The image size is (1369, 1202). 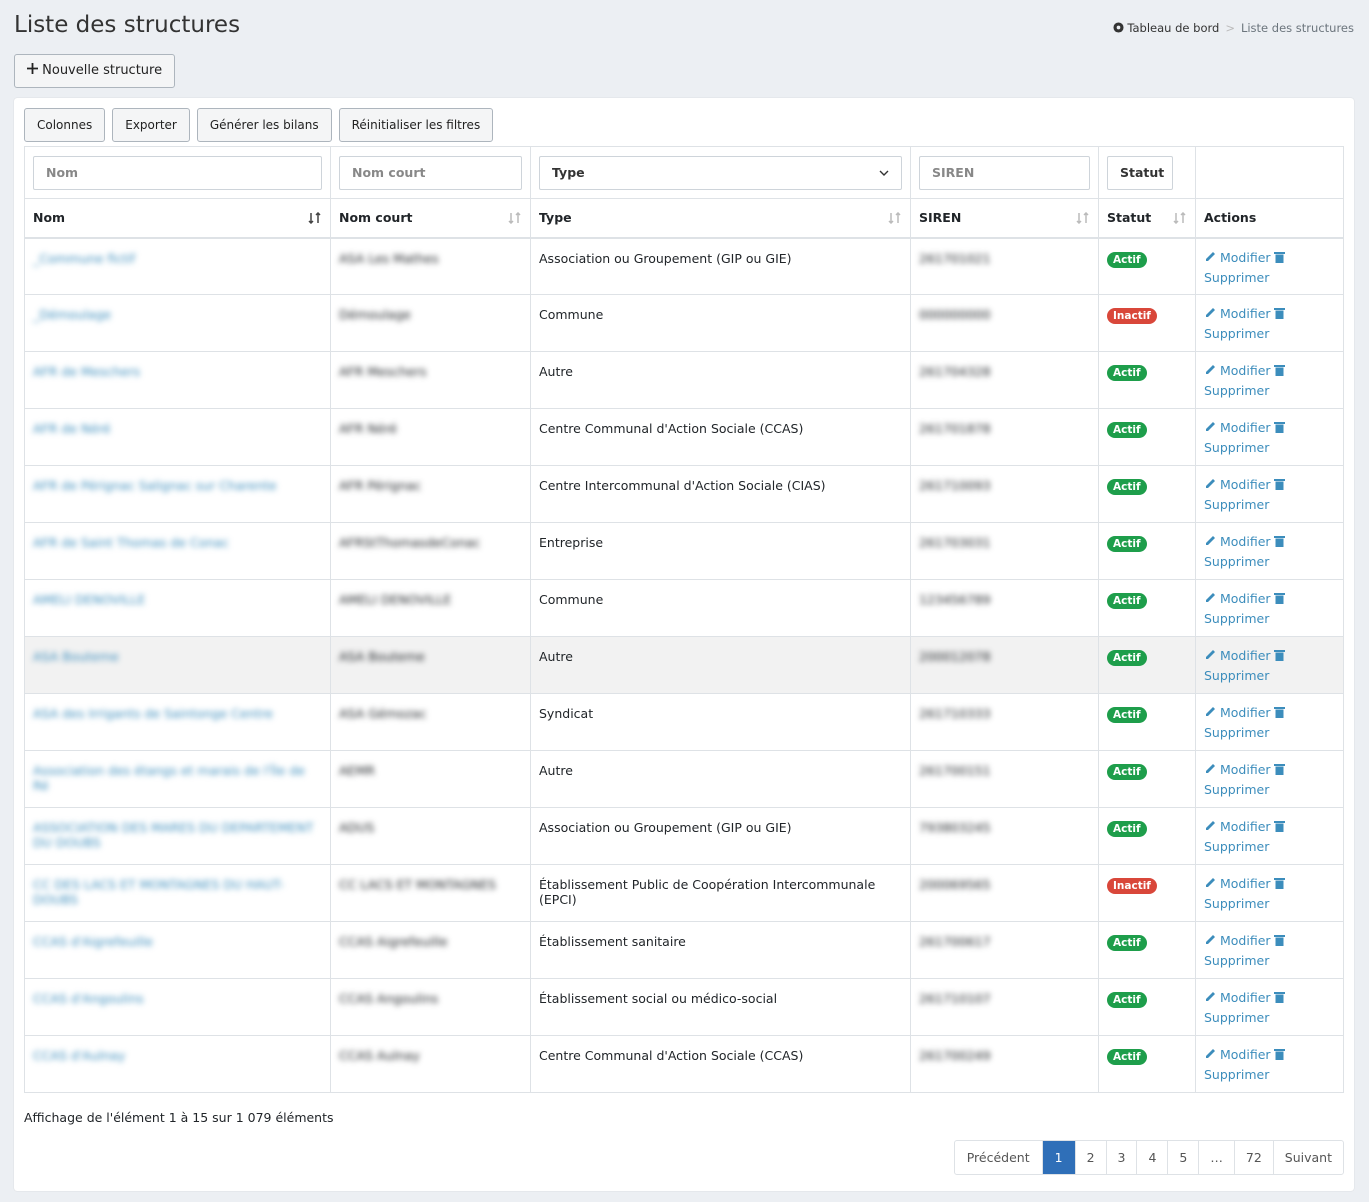 I want to click on structure-type: Établissement social ou médico-social, so click(x=658, y=998).